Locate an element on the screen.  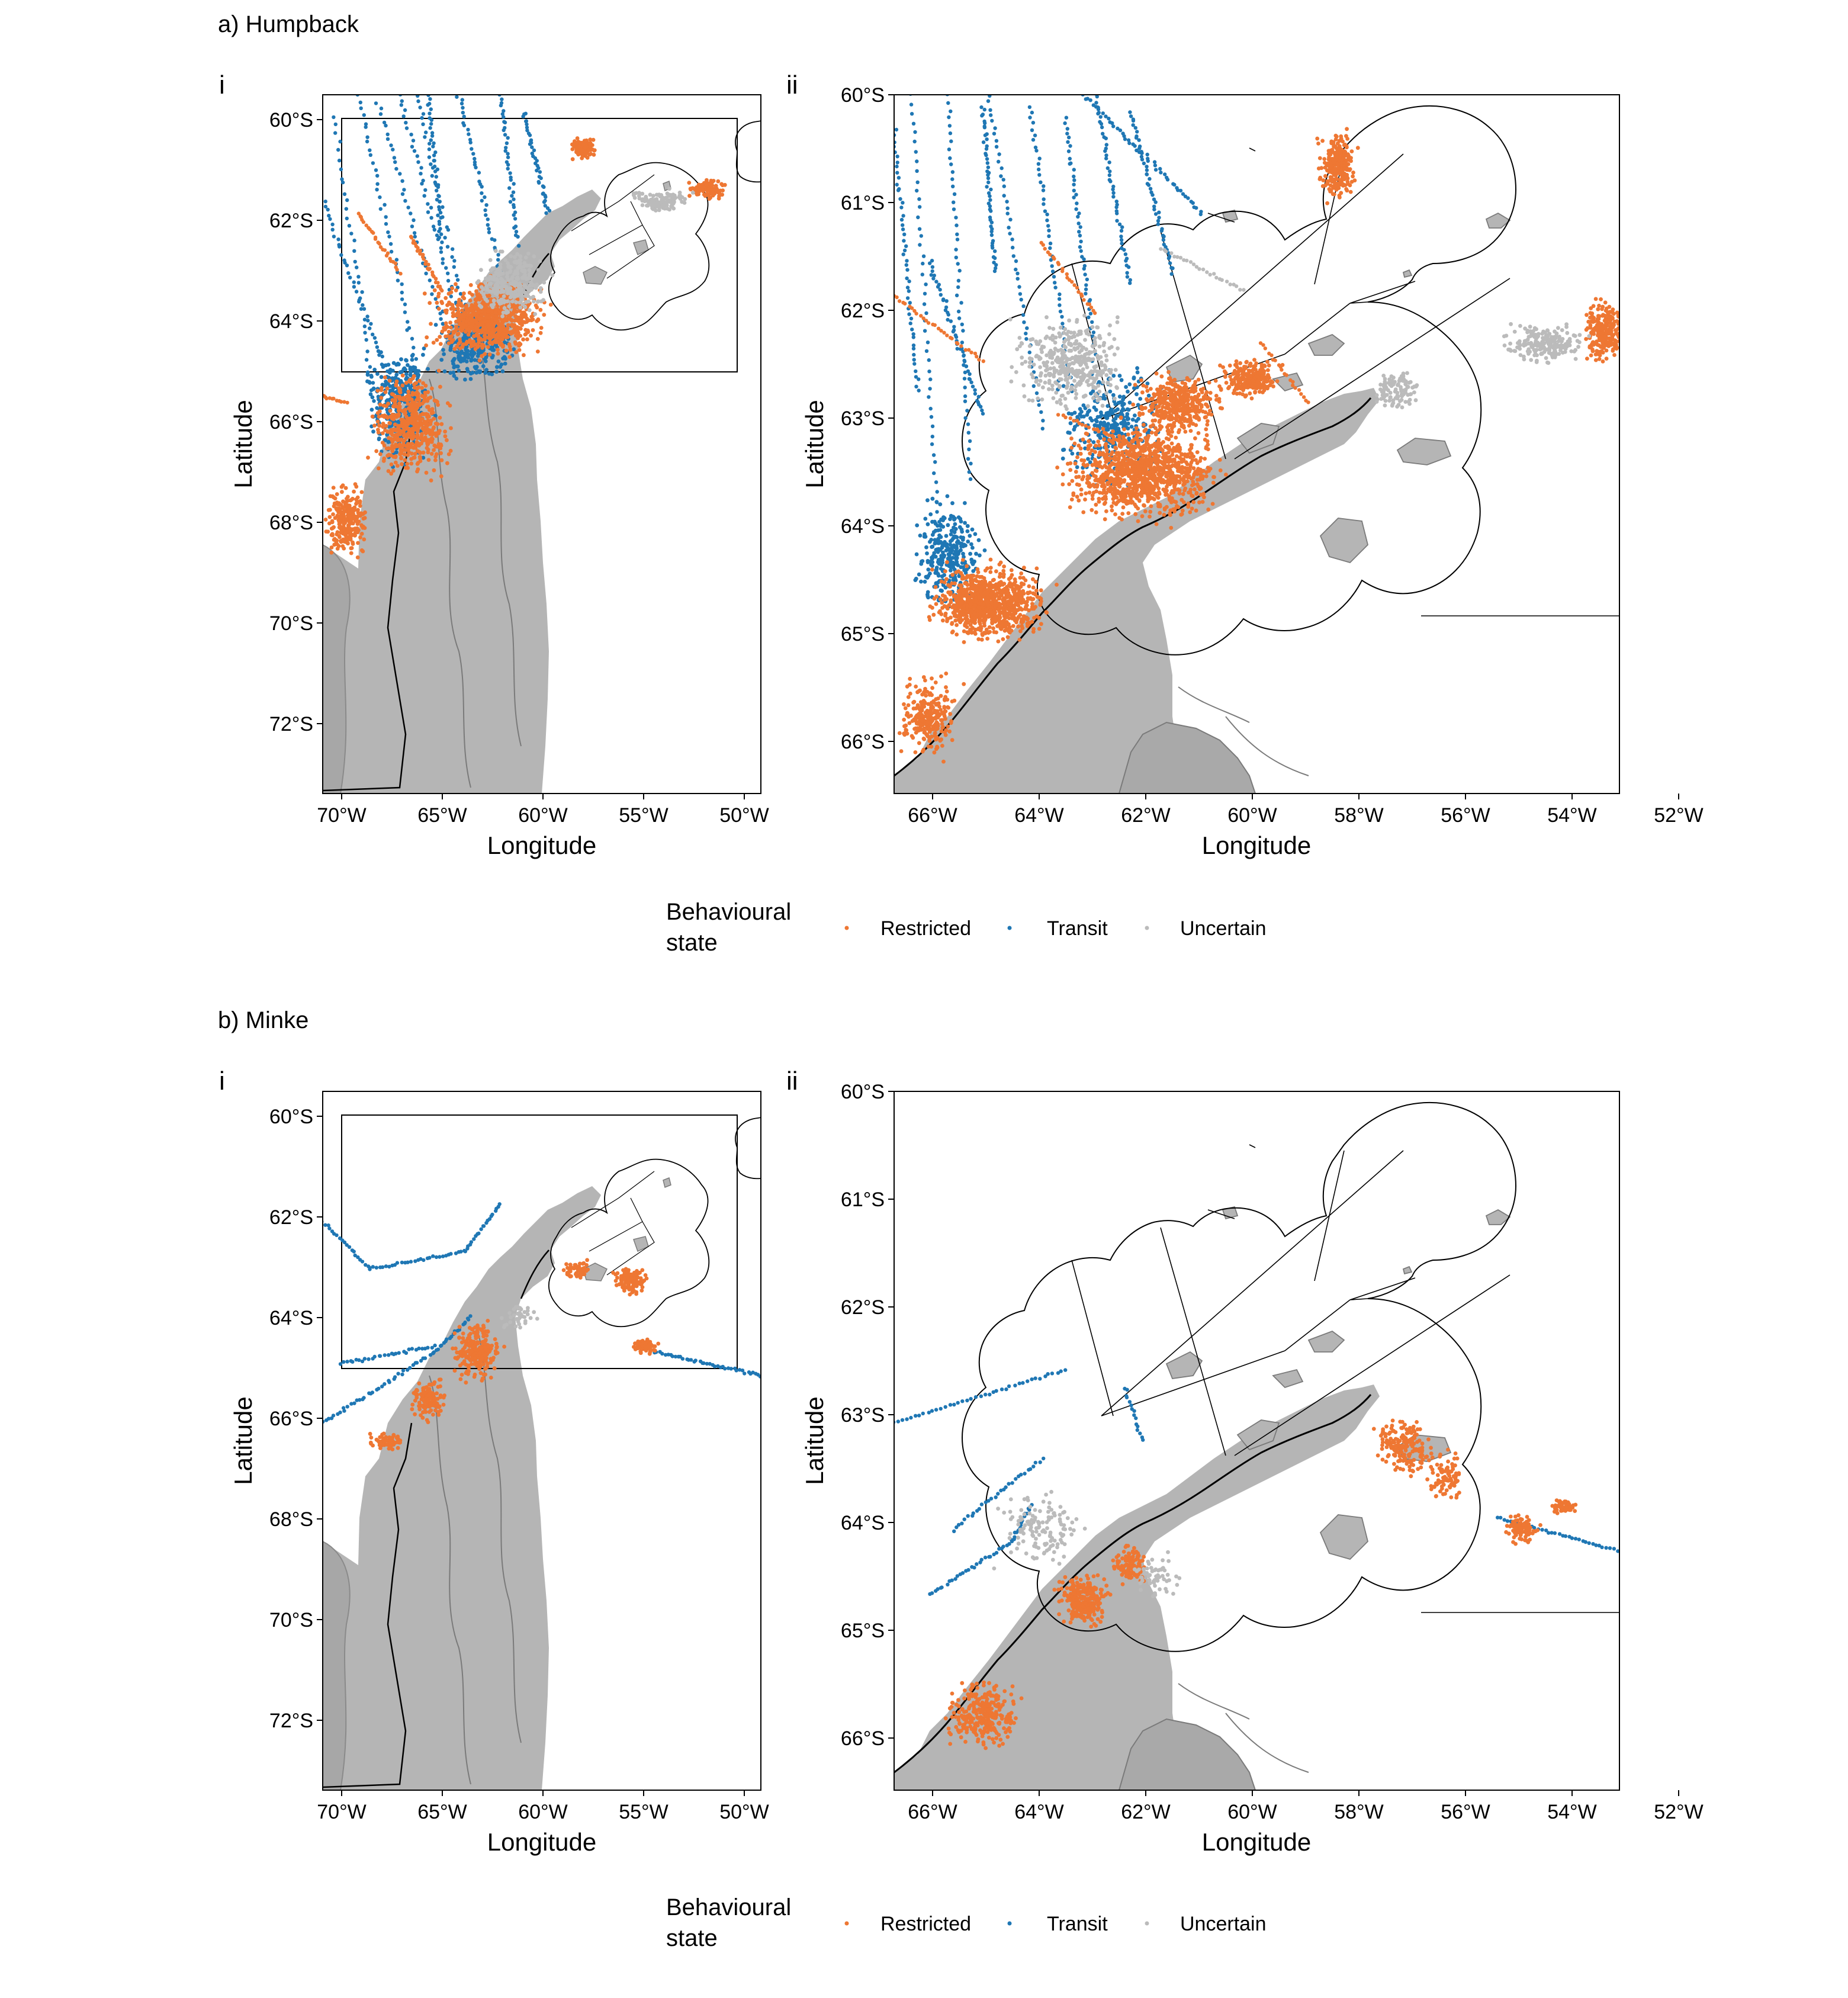
x-tick-label: 65°W is located at coordinates (442, 815).